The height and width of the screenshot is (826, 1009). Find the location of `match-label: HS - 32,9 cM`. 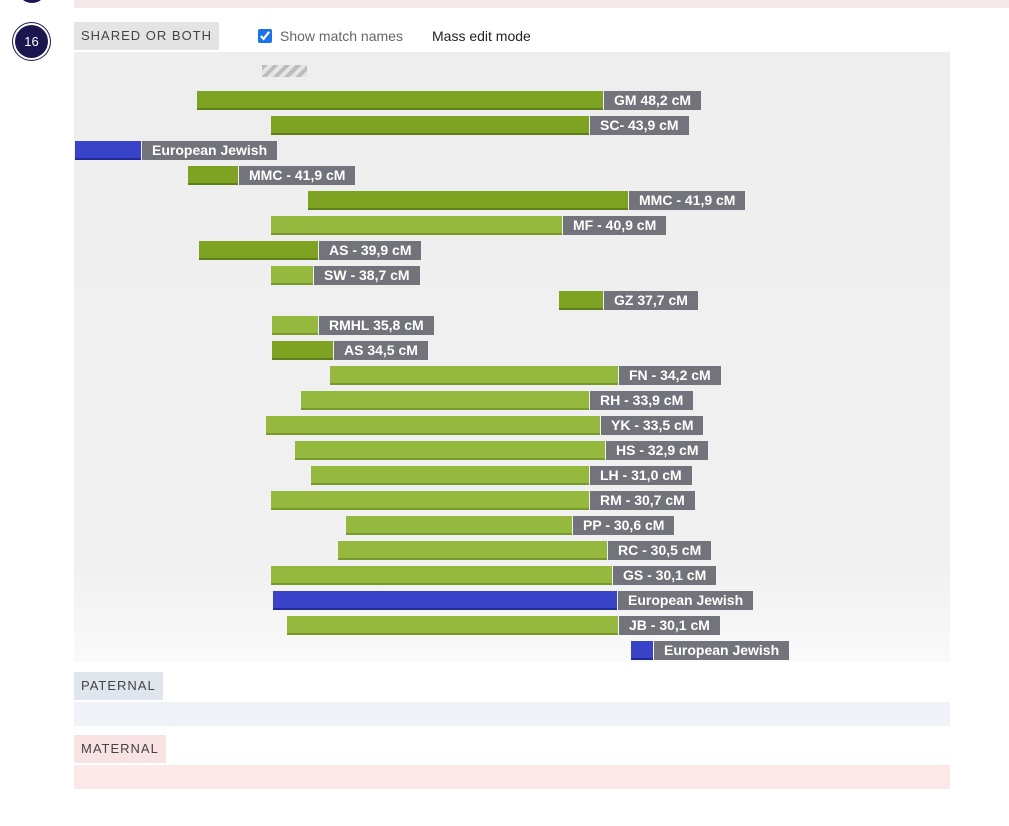

match-label: HS - 32,9 cM is located at coordinates (657, 450).